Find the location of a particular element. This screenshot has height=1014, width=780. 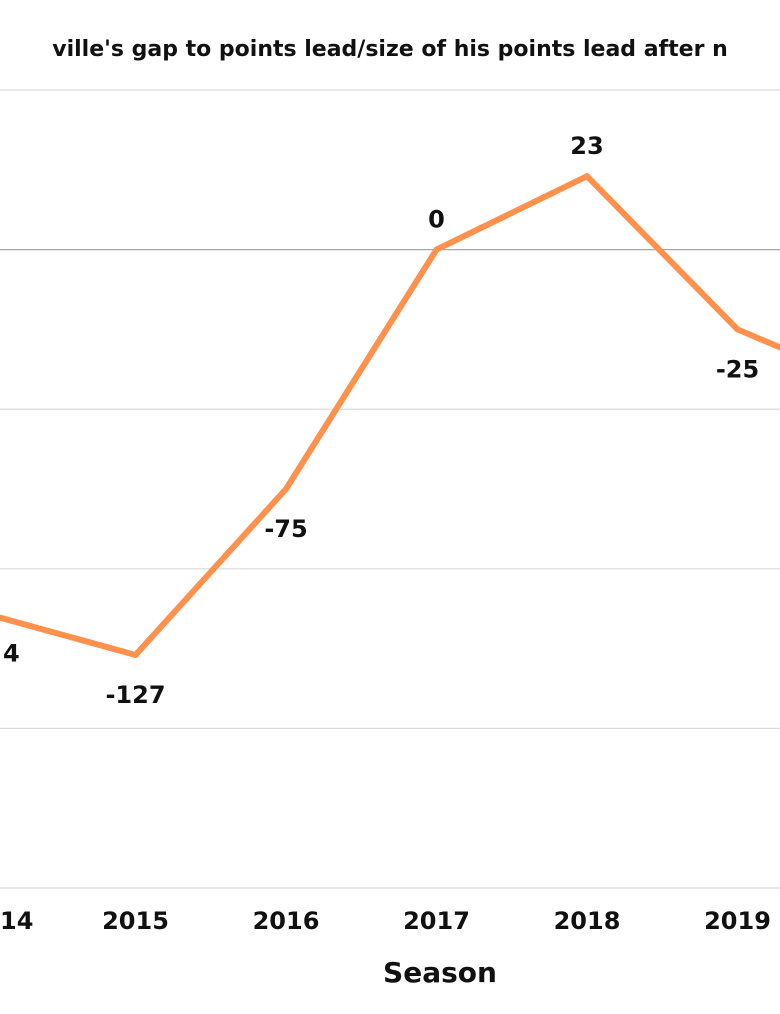

x-tick-label: 2018 is located at coordinates (587, 921).